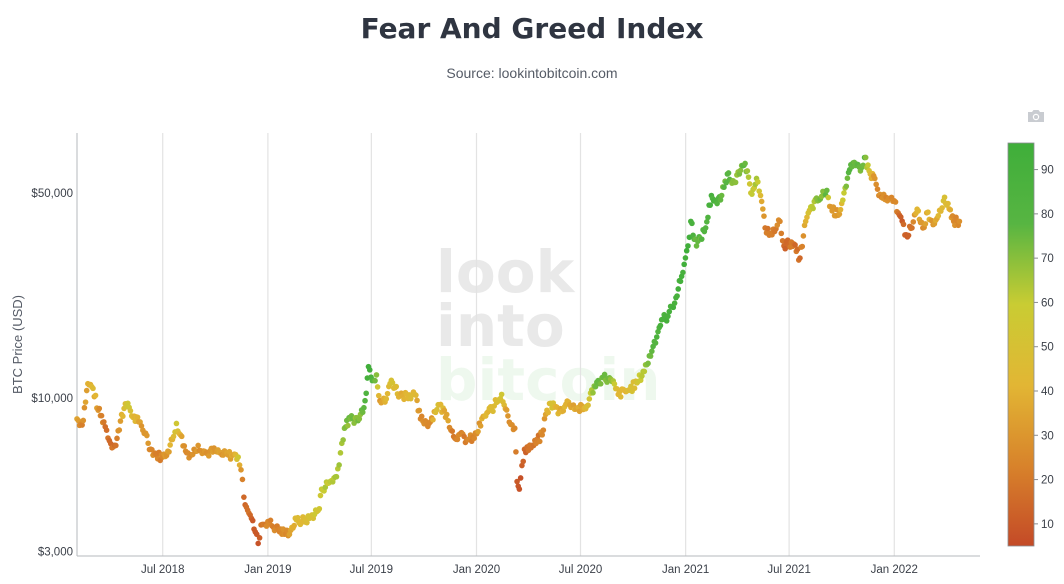 The image size is (1064, 584). Describe the element at coordinates (506, 272) in the screenshot. I see `watermark-line: look` at that location.